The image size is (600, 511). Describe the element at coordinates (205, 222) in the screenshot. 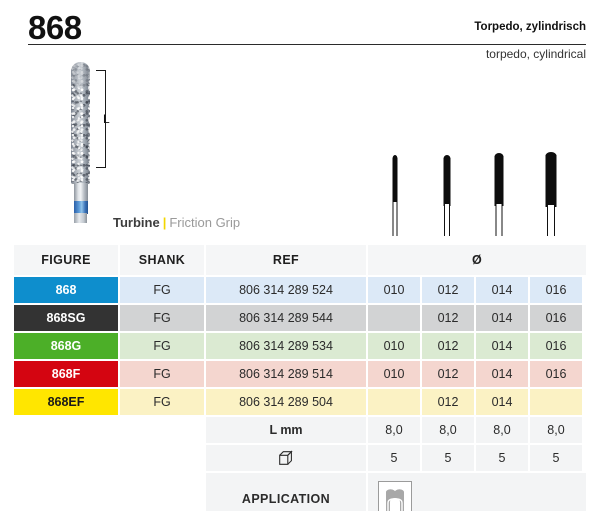

I see `handpiece-type-light: Friction Grip` at that location.